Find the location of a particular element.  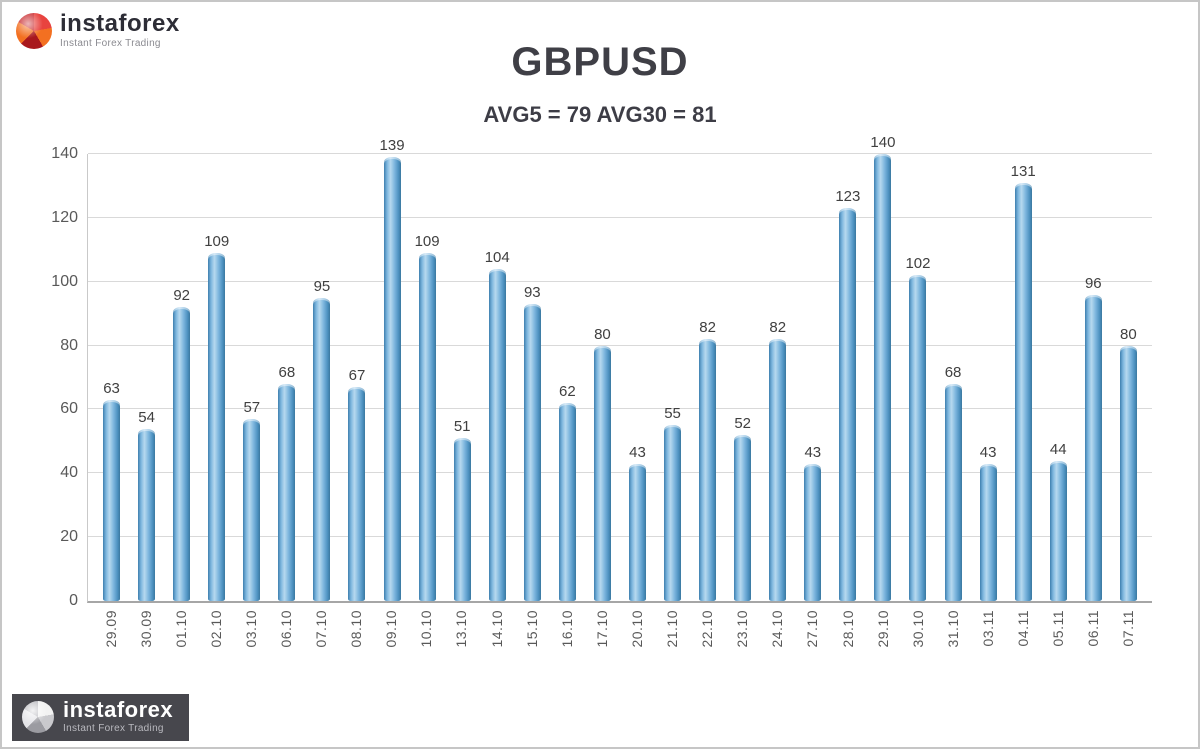

bar-value-label: 52 is located at coordinates (742, 423).